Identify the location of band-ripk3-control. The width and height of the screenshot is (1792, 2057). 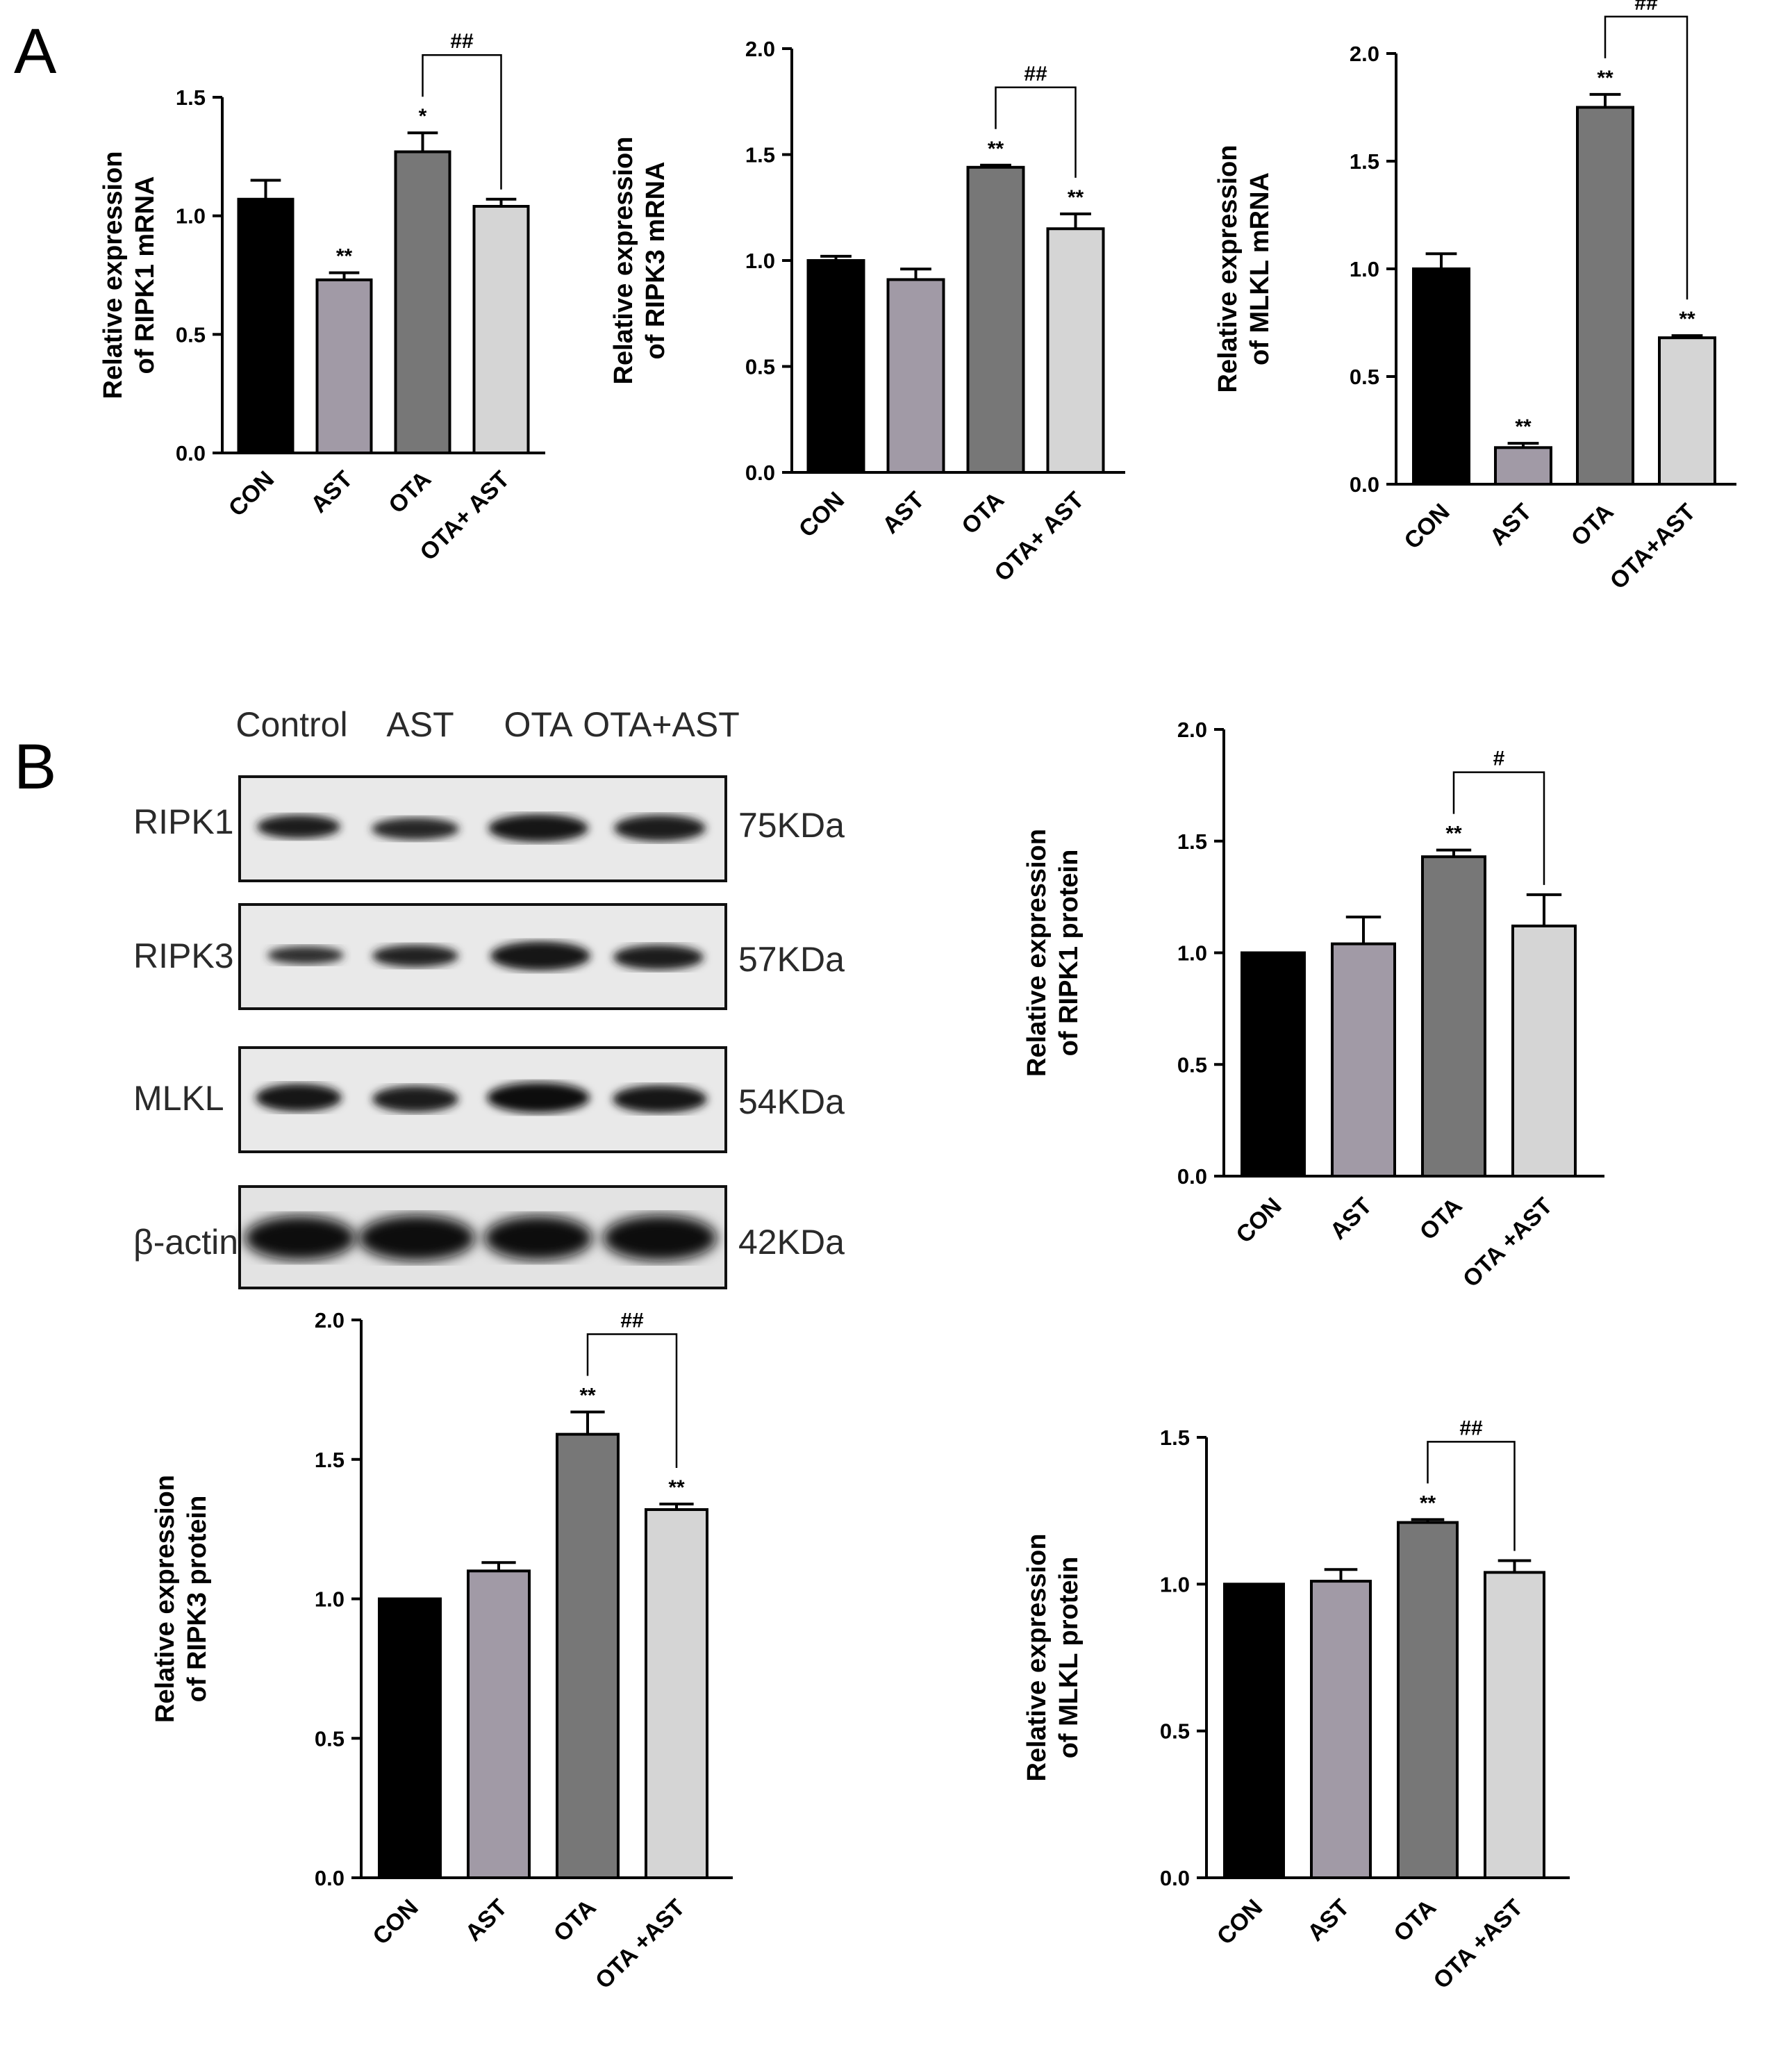
(305, 955).